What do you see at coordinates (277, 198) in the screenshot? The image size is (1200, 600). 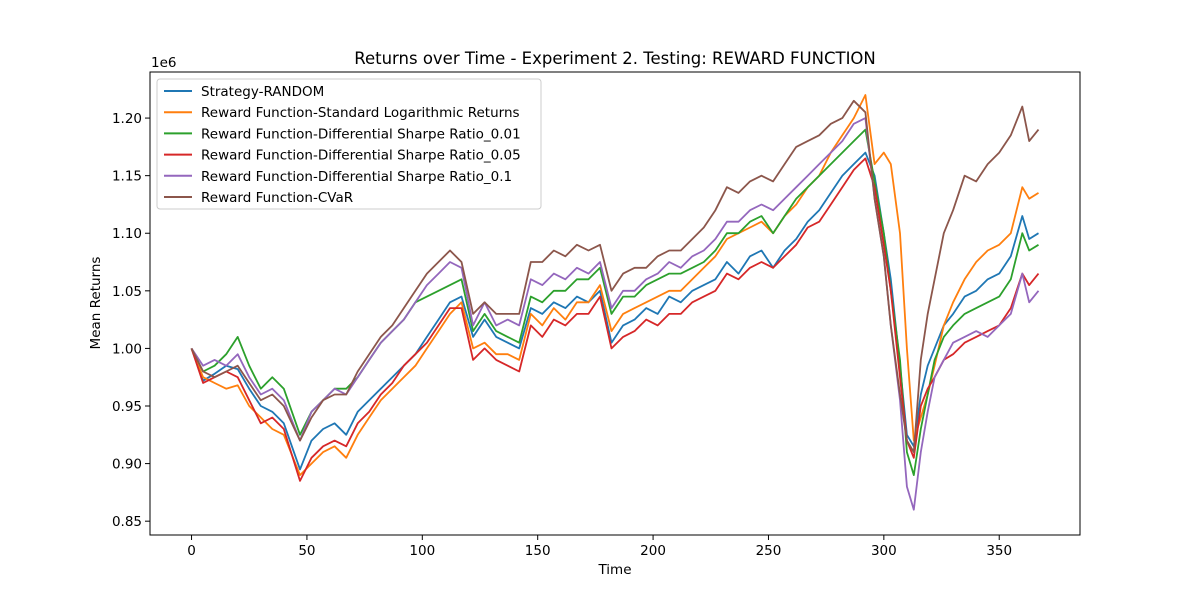 I see `legend-label-6: Reward Function-CVaR` at bounding box center [277, 198].